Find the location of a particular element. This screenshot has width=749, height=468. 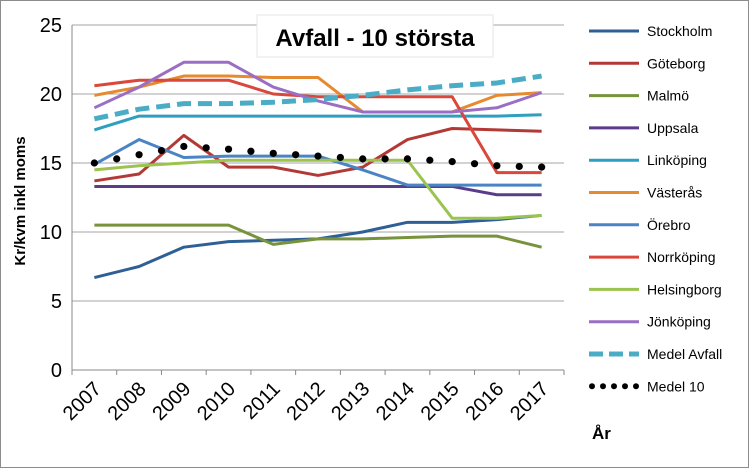

x-tick-label: 2010 is located at coordinates (216, 401).